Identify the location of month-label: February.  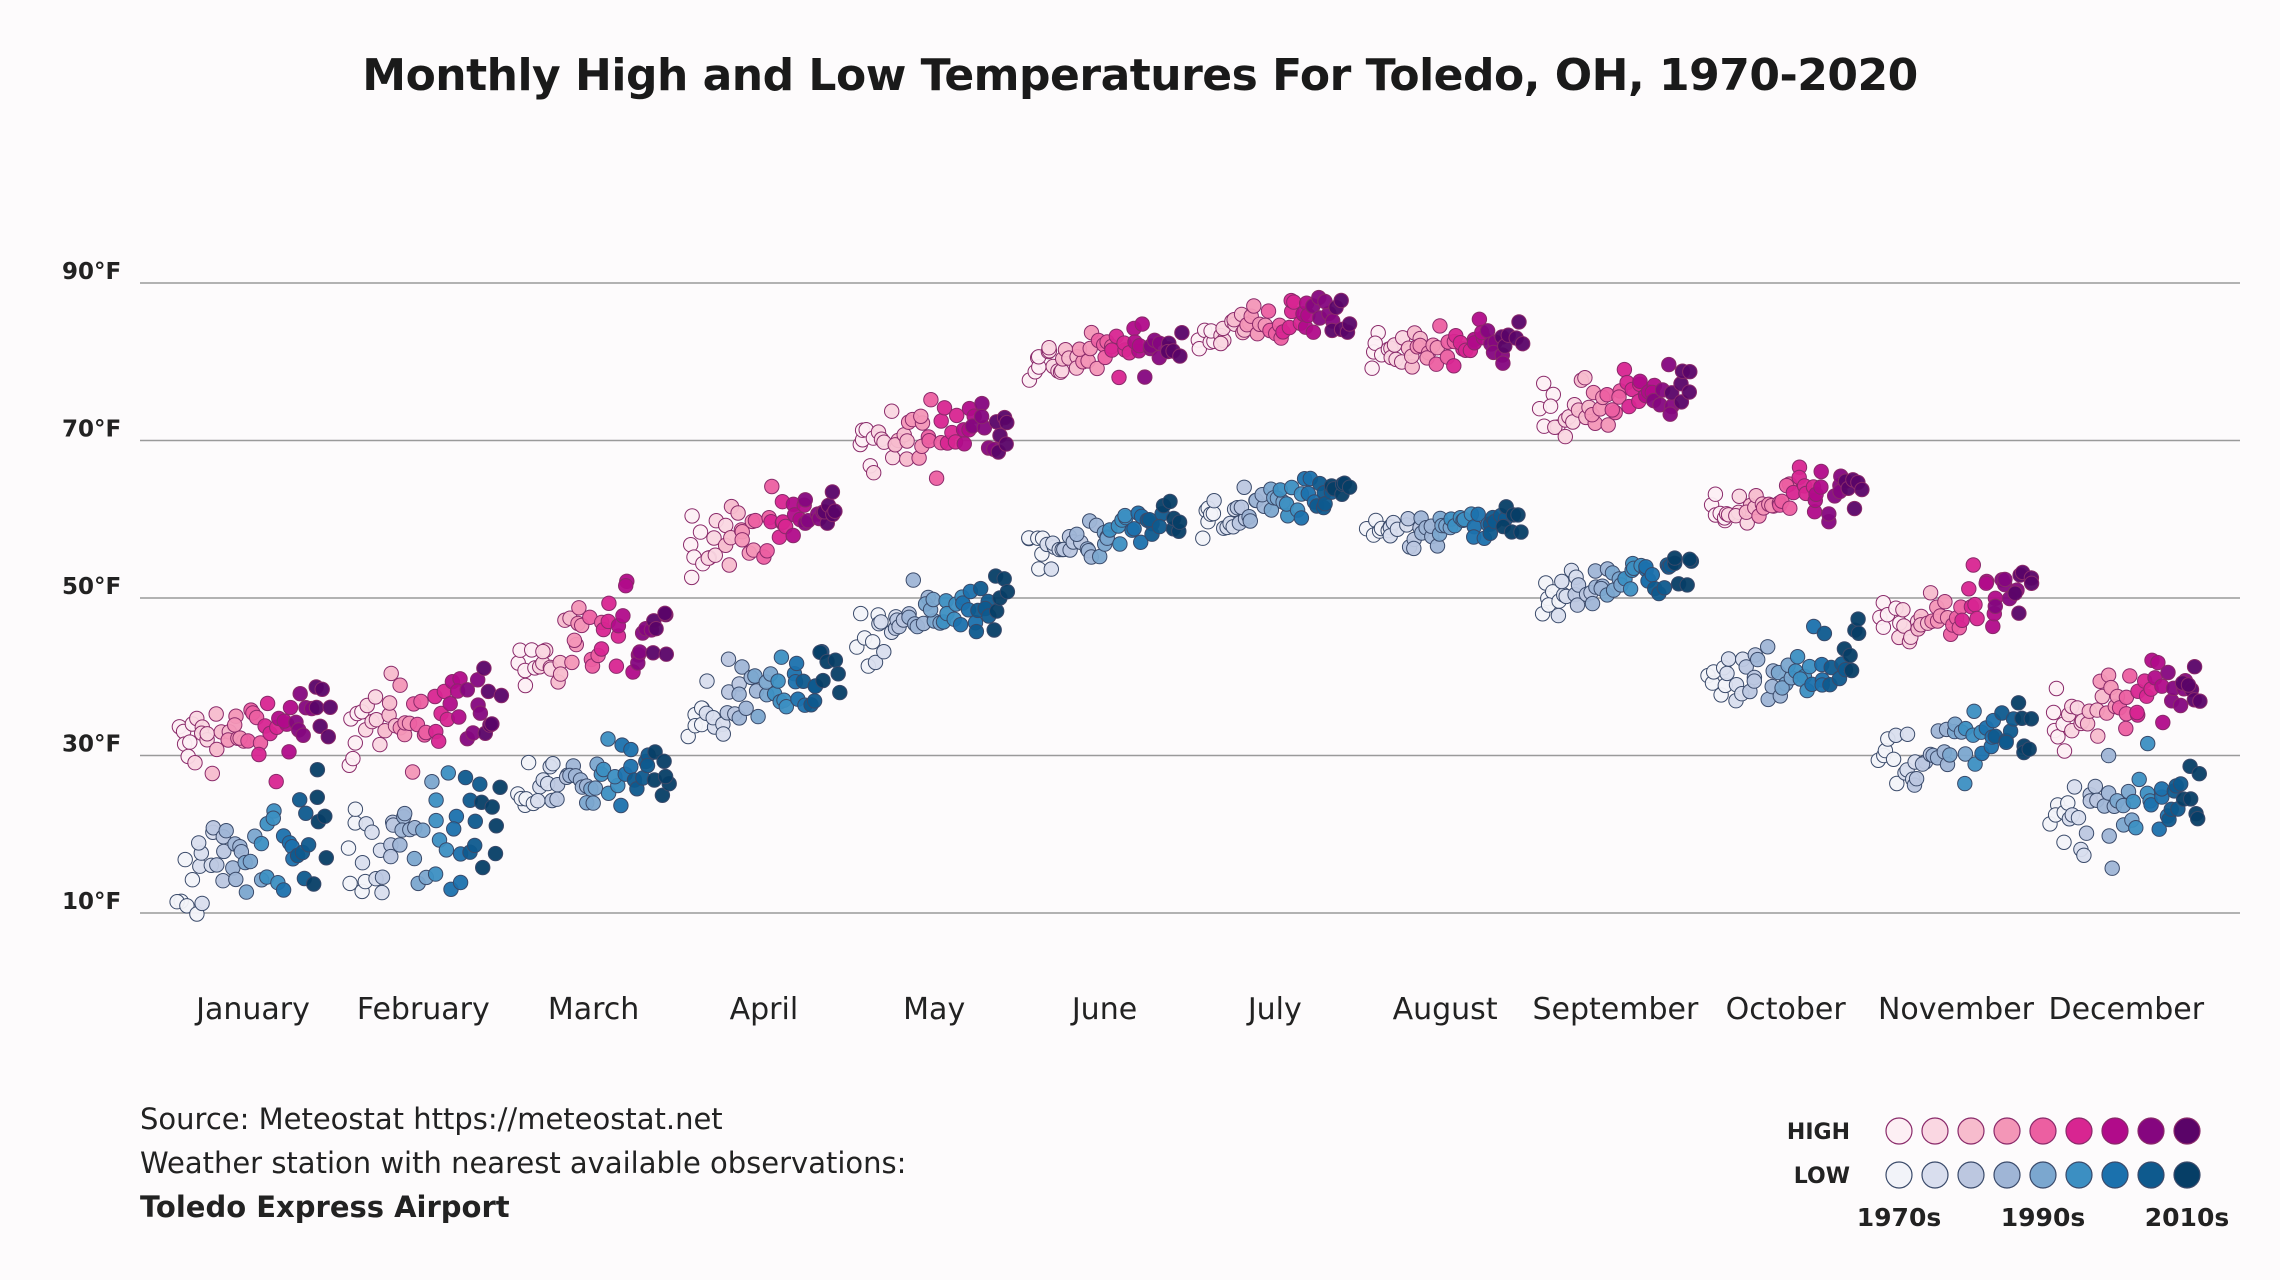
(423, 1009).